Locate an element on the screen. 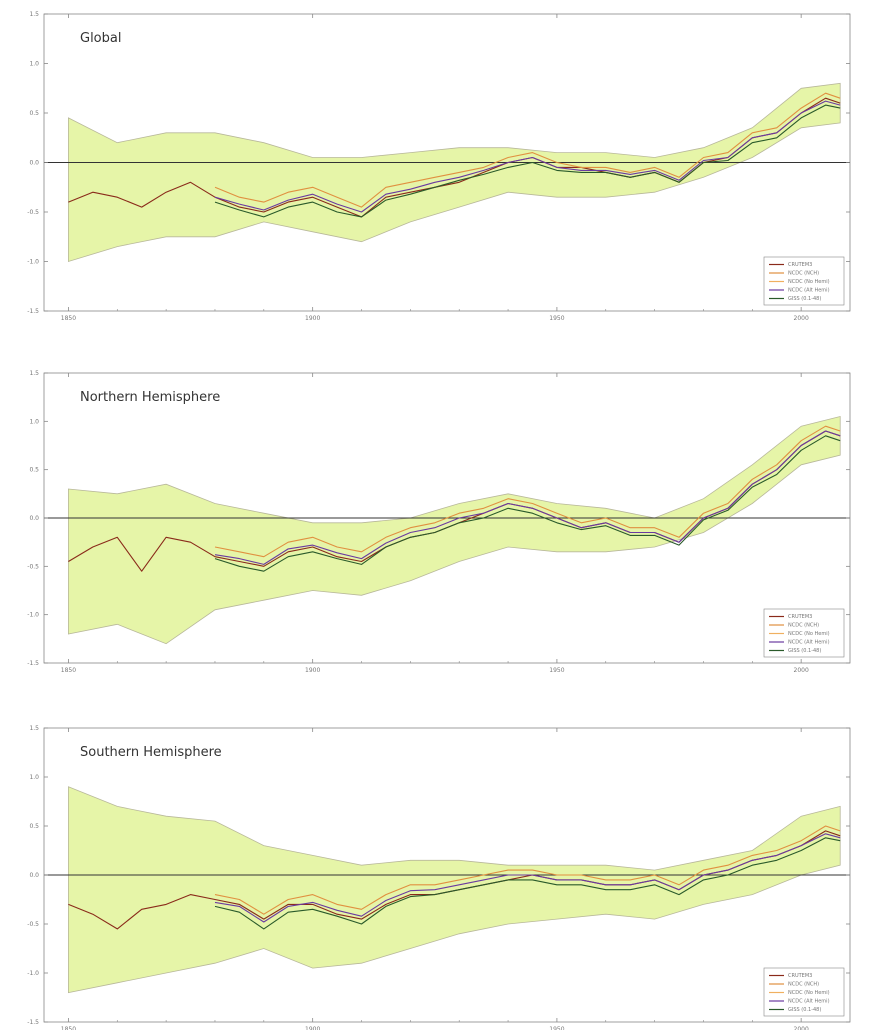 This screenshot has height=1030, width=871. panel-title: Northern Hemisphere is located at coordinates (150, 397).